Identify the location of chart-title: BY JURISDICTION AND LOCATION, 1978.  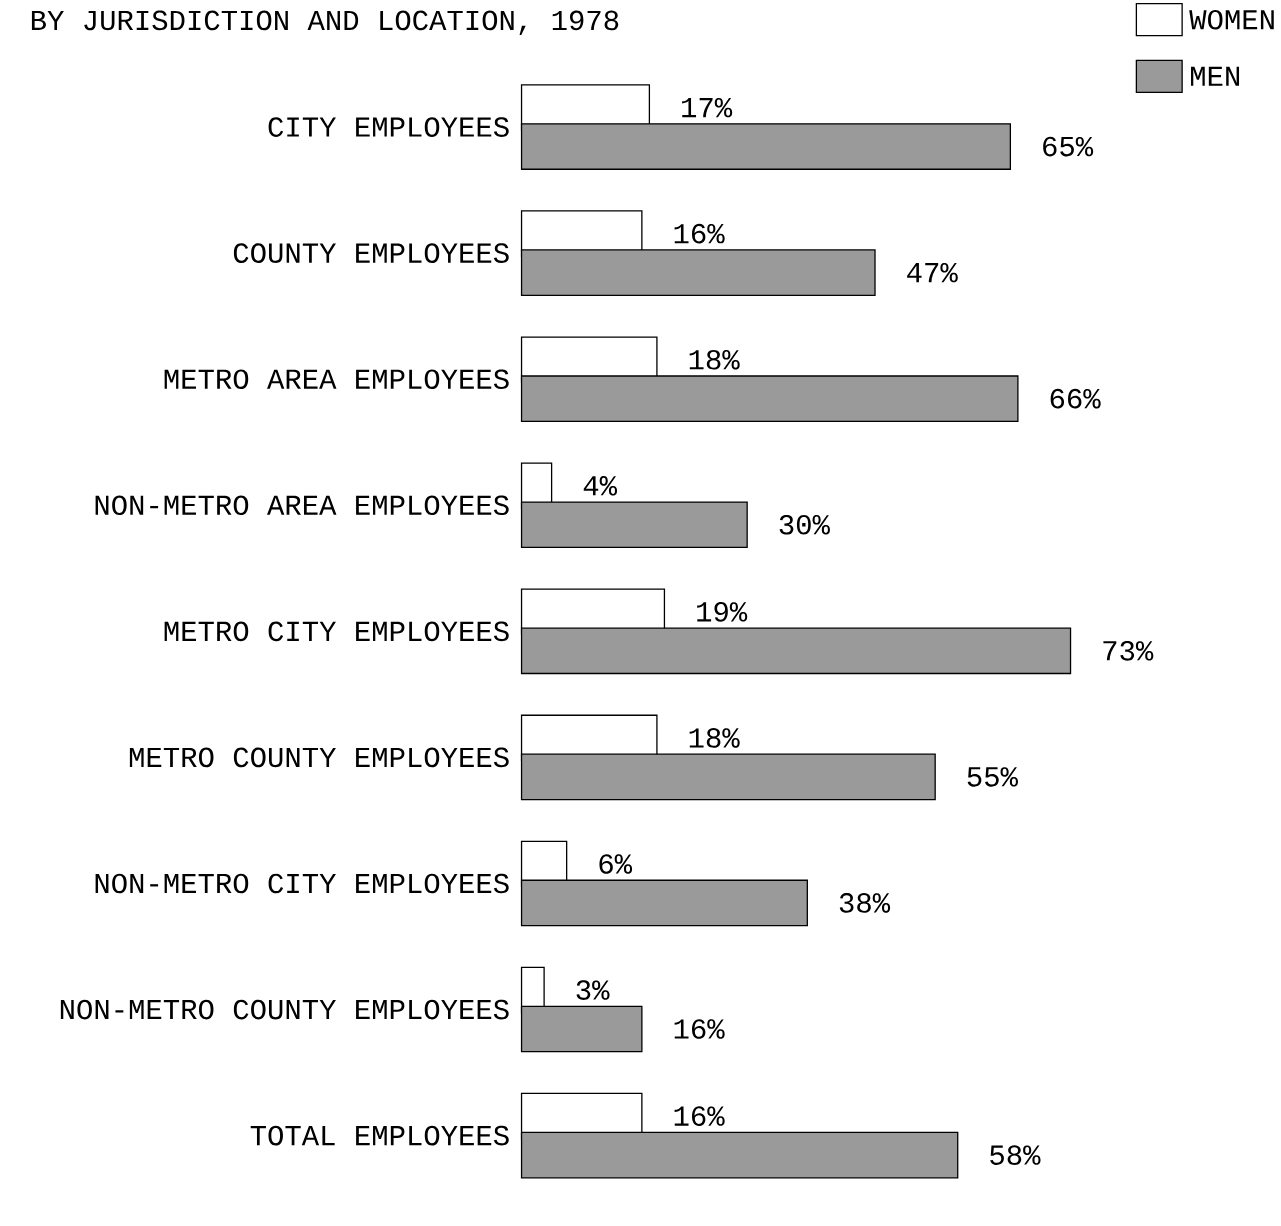
(325, 23).